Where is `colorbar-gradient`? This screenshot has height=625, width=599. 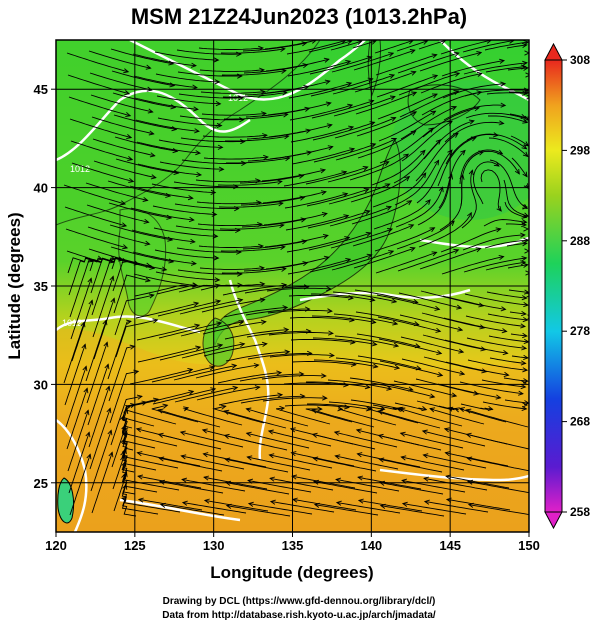 colorbar-gradient is located at coordinates (553, 286).